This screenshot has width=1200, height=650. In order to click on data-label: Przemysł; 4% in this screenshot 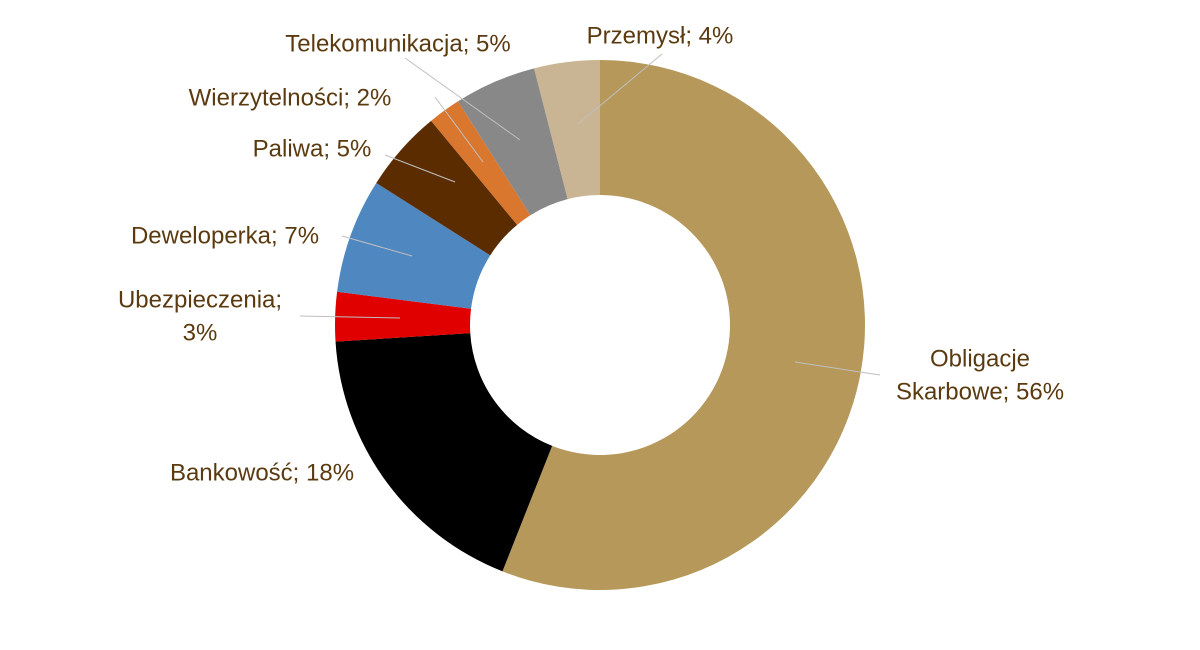, I will do `click(660, 35)`.